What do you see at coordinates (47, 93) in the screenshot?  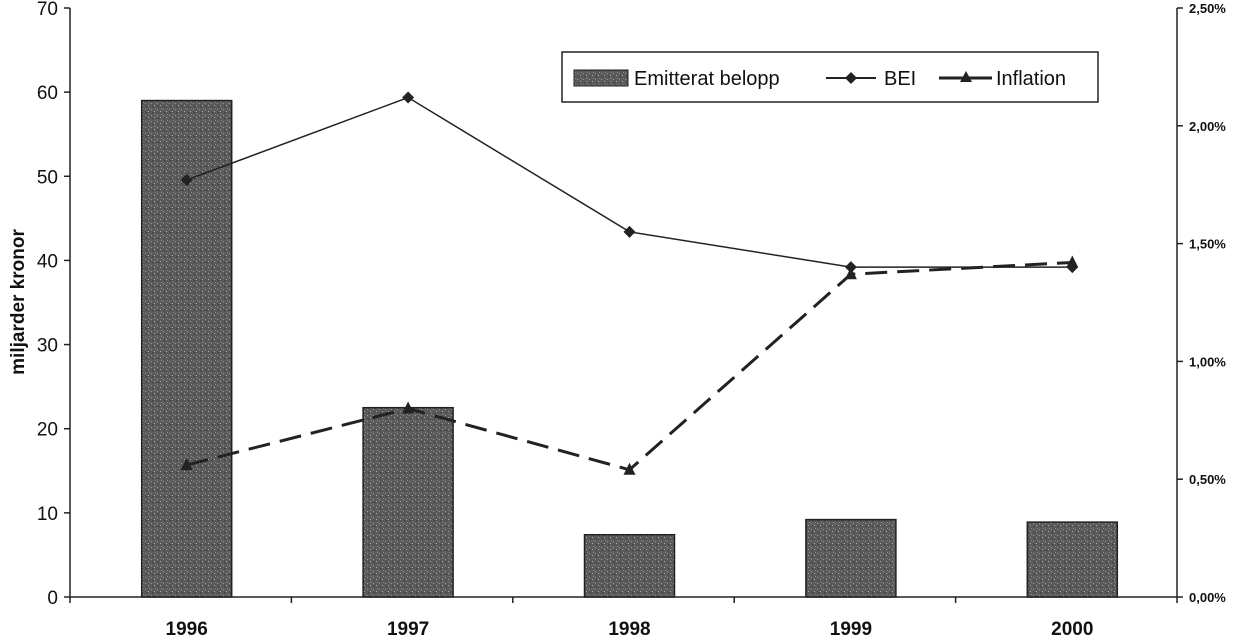 I see `y-tick-label: 60` at bounding box center [47, 93].